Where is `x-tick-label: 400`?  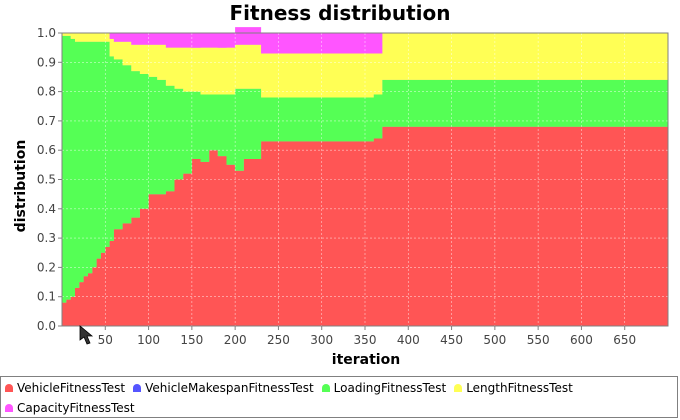
x-tick-label: 400 is located at coordinates (408, 340).